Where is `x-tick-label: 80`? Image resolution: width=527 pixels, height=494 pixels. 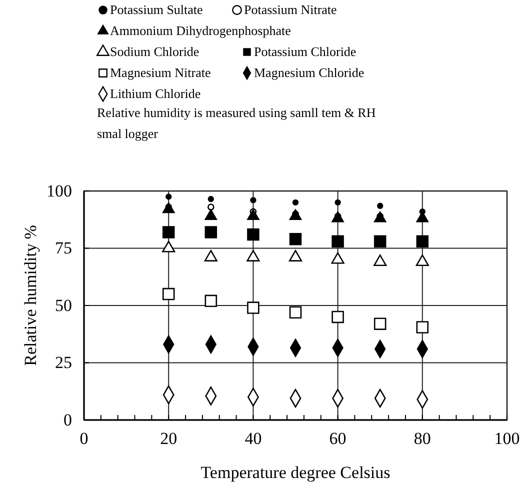
x-tick-label: 80 is located at coordinates (422, 438).